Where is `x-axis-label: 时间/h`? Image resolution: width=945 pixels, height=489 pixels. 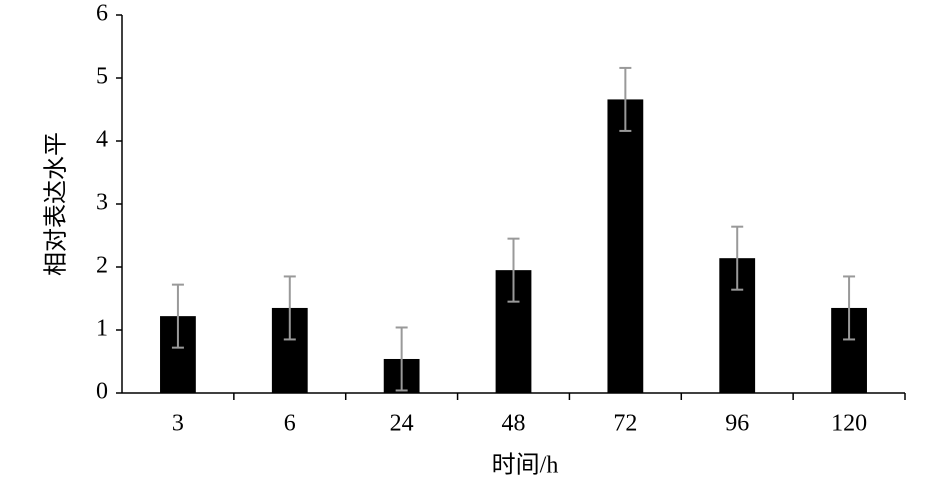
x-axis-label: 时间/h is located at coordinates (525, 465).